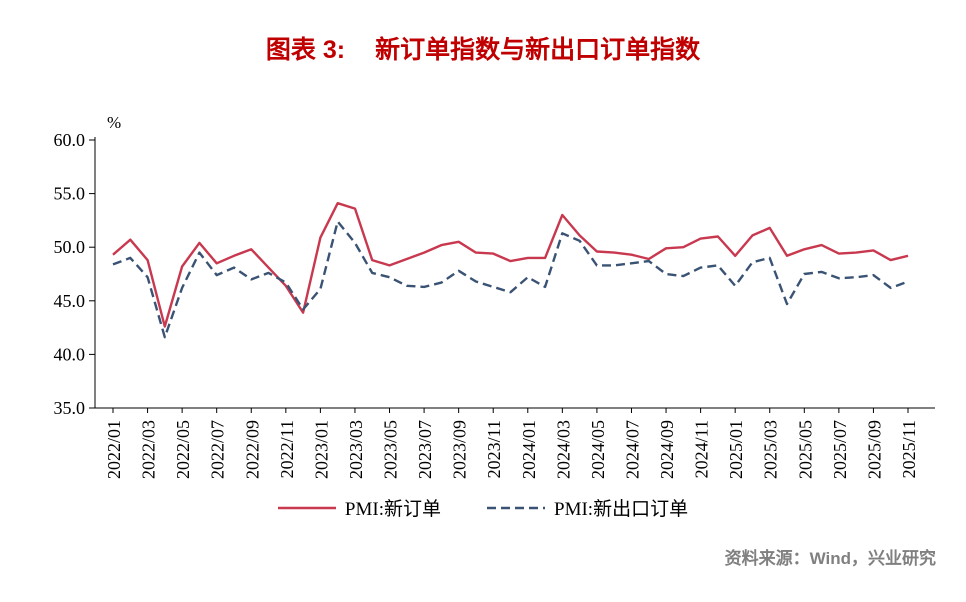 The height and width of the screenshot is (602, 966). What do you see at coordinates (70, 354) in the screenshot?
I see `y-tick-label: 40.0` at bounding box center [70, 354].